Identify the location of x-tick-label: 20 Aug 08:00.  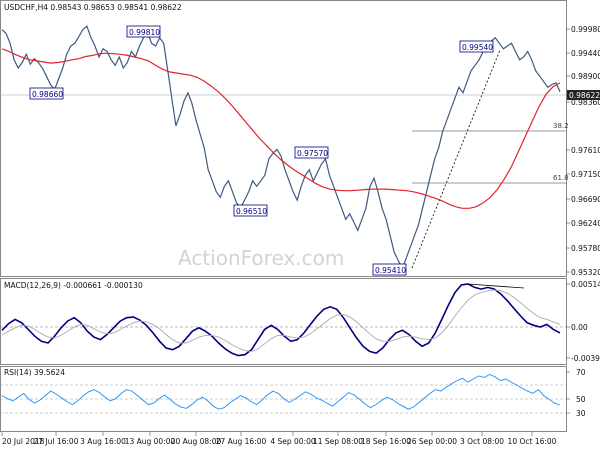
(196, 441).